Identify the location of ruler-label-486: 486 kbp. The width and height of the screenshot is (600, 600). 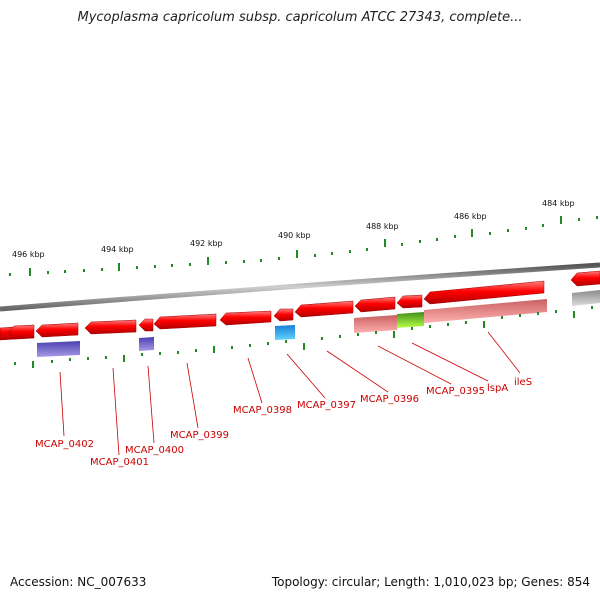
(470, 216).